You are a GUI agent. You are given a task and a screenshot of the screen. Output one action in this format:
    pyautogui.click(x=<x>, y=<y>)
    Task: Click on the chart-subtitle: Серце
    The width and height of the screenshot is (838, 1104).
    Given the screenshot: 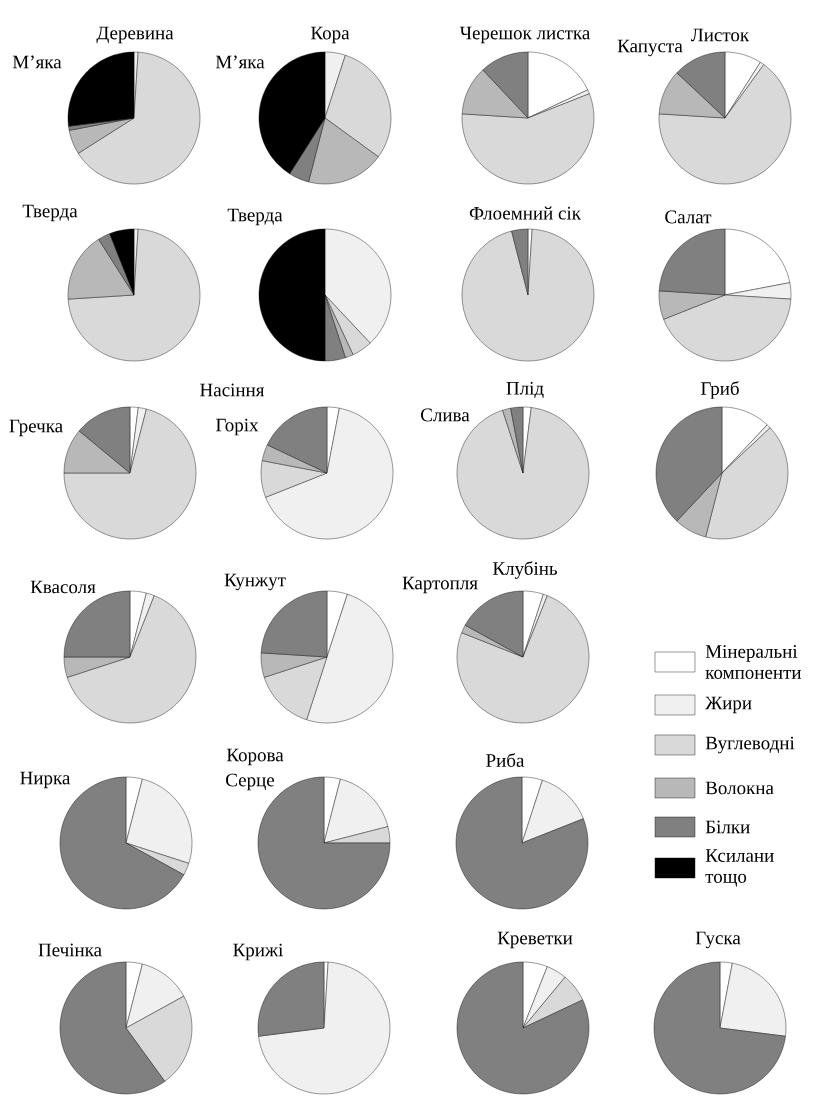 What is the action you would take?
    pyautogui.click(x=250, y=782)
    